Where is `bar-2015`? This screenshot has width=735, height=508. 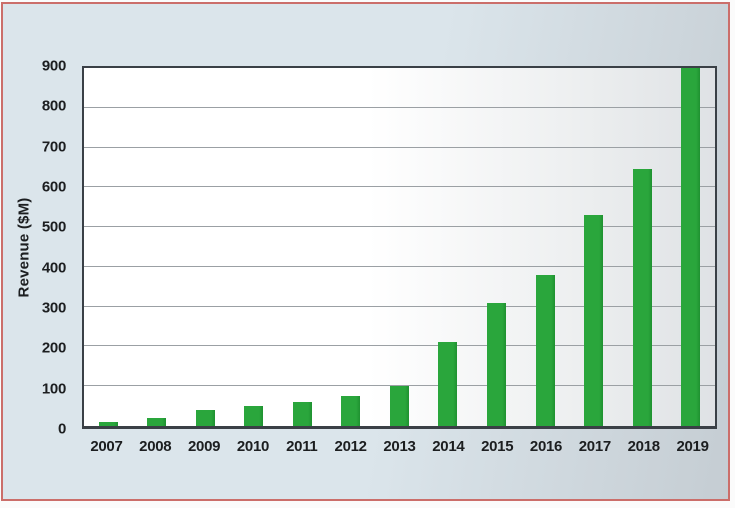 bar-2015 is located at coordinates (497, 364).